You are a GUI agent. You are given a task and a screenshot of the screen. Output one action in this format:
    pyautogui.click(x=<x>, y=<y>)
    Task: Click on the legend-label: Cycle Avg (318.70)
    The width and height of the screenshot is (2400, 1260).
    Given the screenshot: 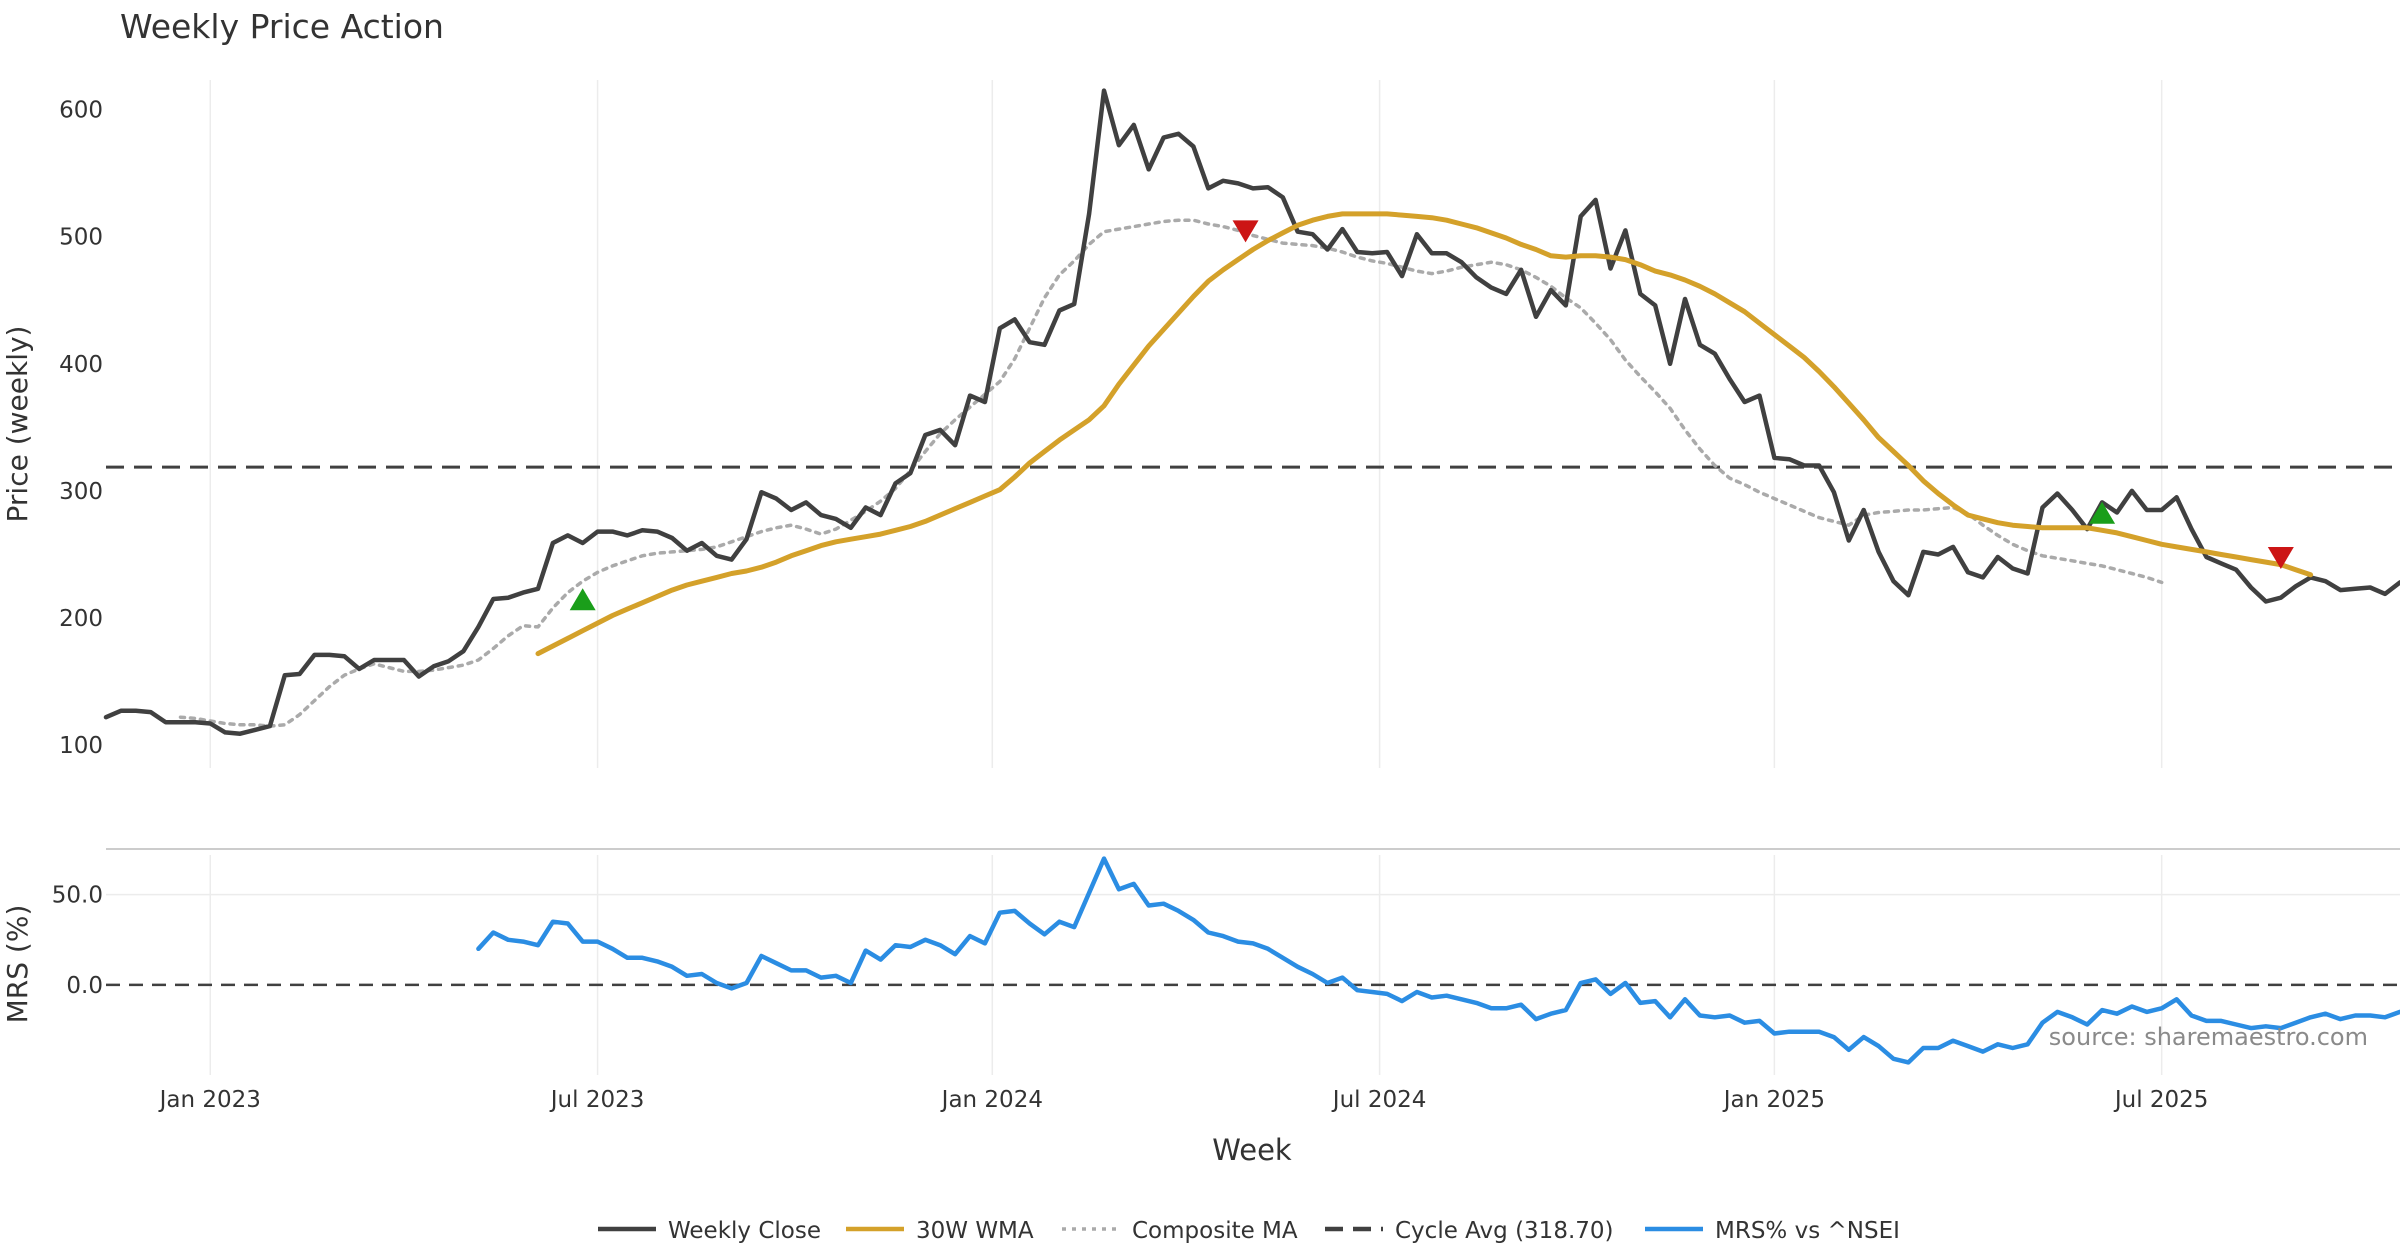 What is the action you would take?
    pyautogui.click(x=1504, y=1231)
    